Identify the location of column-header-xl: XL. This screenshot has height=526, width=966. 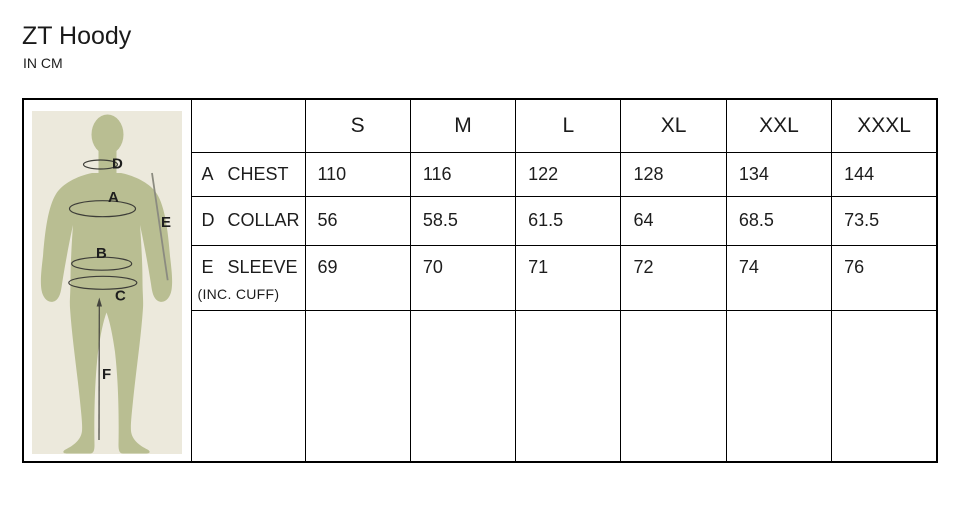
(673, 125).